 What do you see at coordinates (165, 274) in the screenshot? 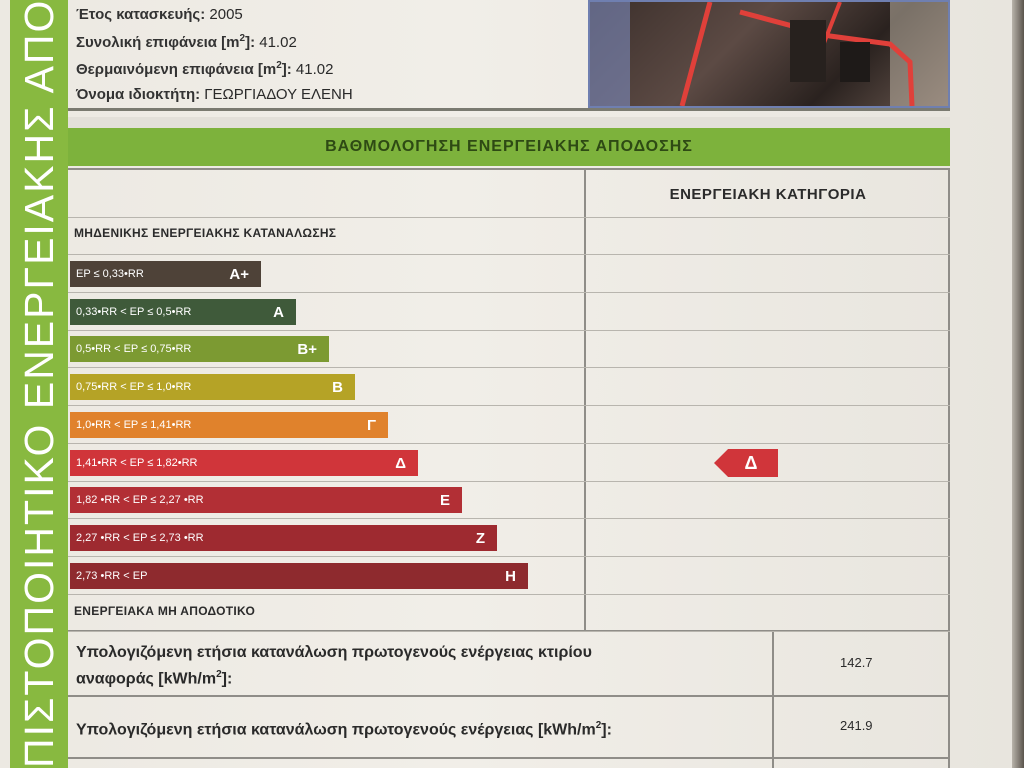
I see `energy-class-bar: EP ≤ 0,33•RR A+` at bounding box center [165, 274].